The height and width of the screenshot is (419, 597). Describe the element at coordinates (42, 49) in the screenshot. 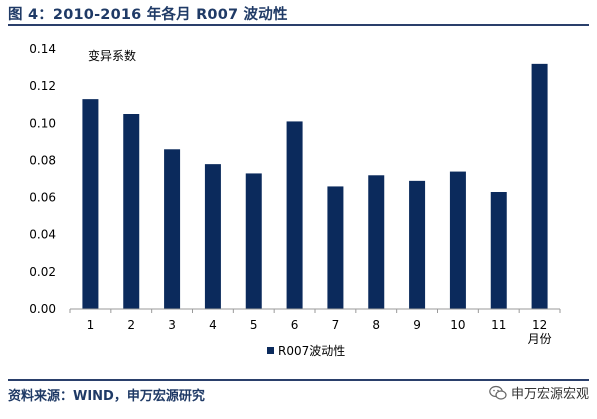

I see `y-tick-label: 0.14` at that location.